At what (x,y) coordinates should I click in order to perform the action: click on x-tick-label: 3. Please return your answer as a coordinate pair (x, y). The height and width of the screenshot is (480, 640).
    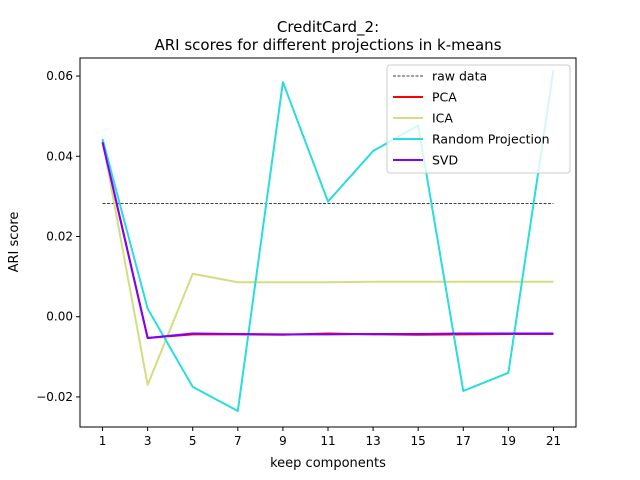
    Looking at the image, I should click on (148, 441).